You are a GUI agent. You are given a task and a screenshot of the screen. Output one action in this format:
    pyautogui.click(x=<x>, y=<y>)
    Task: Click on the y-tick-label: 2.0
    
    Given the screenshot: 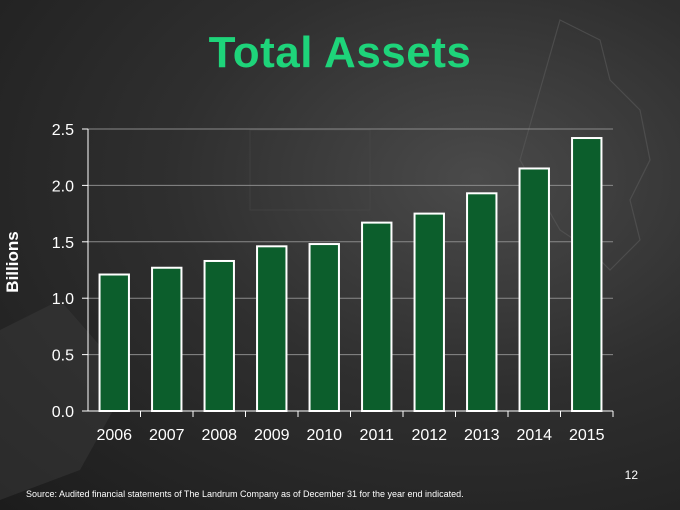 What is the action you would take?
    pyautogui.click(x=63, y=186)
    